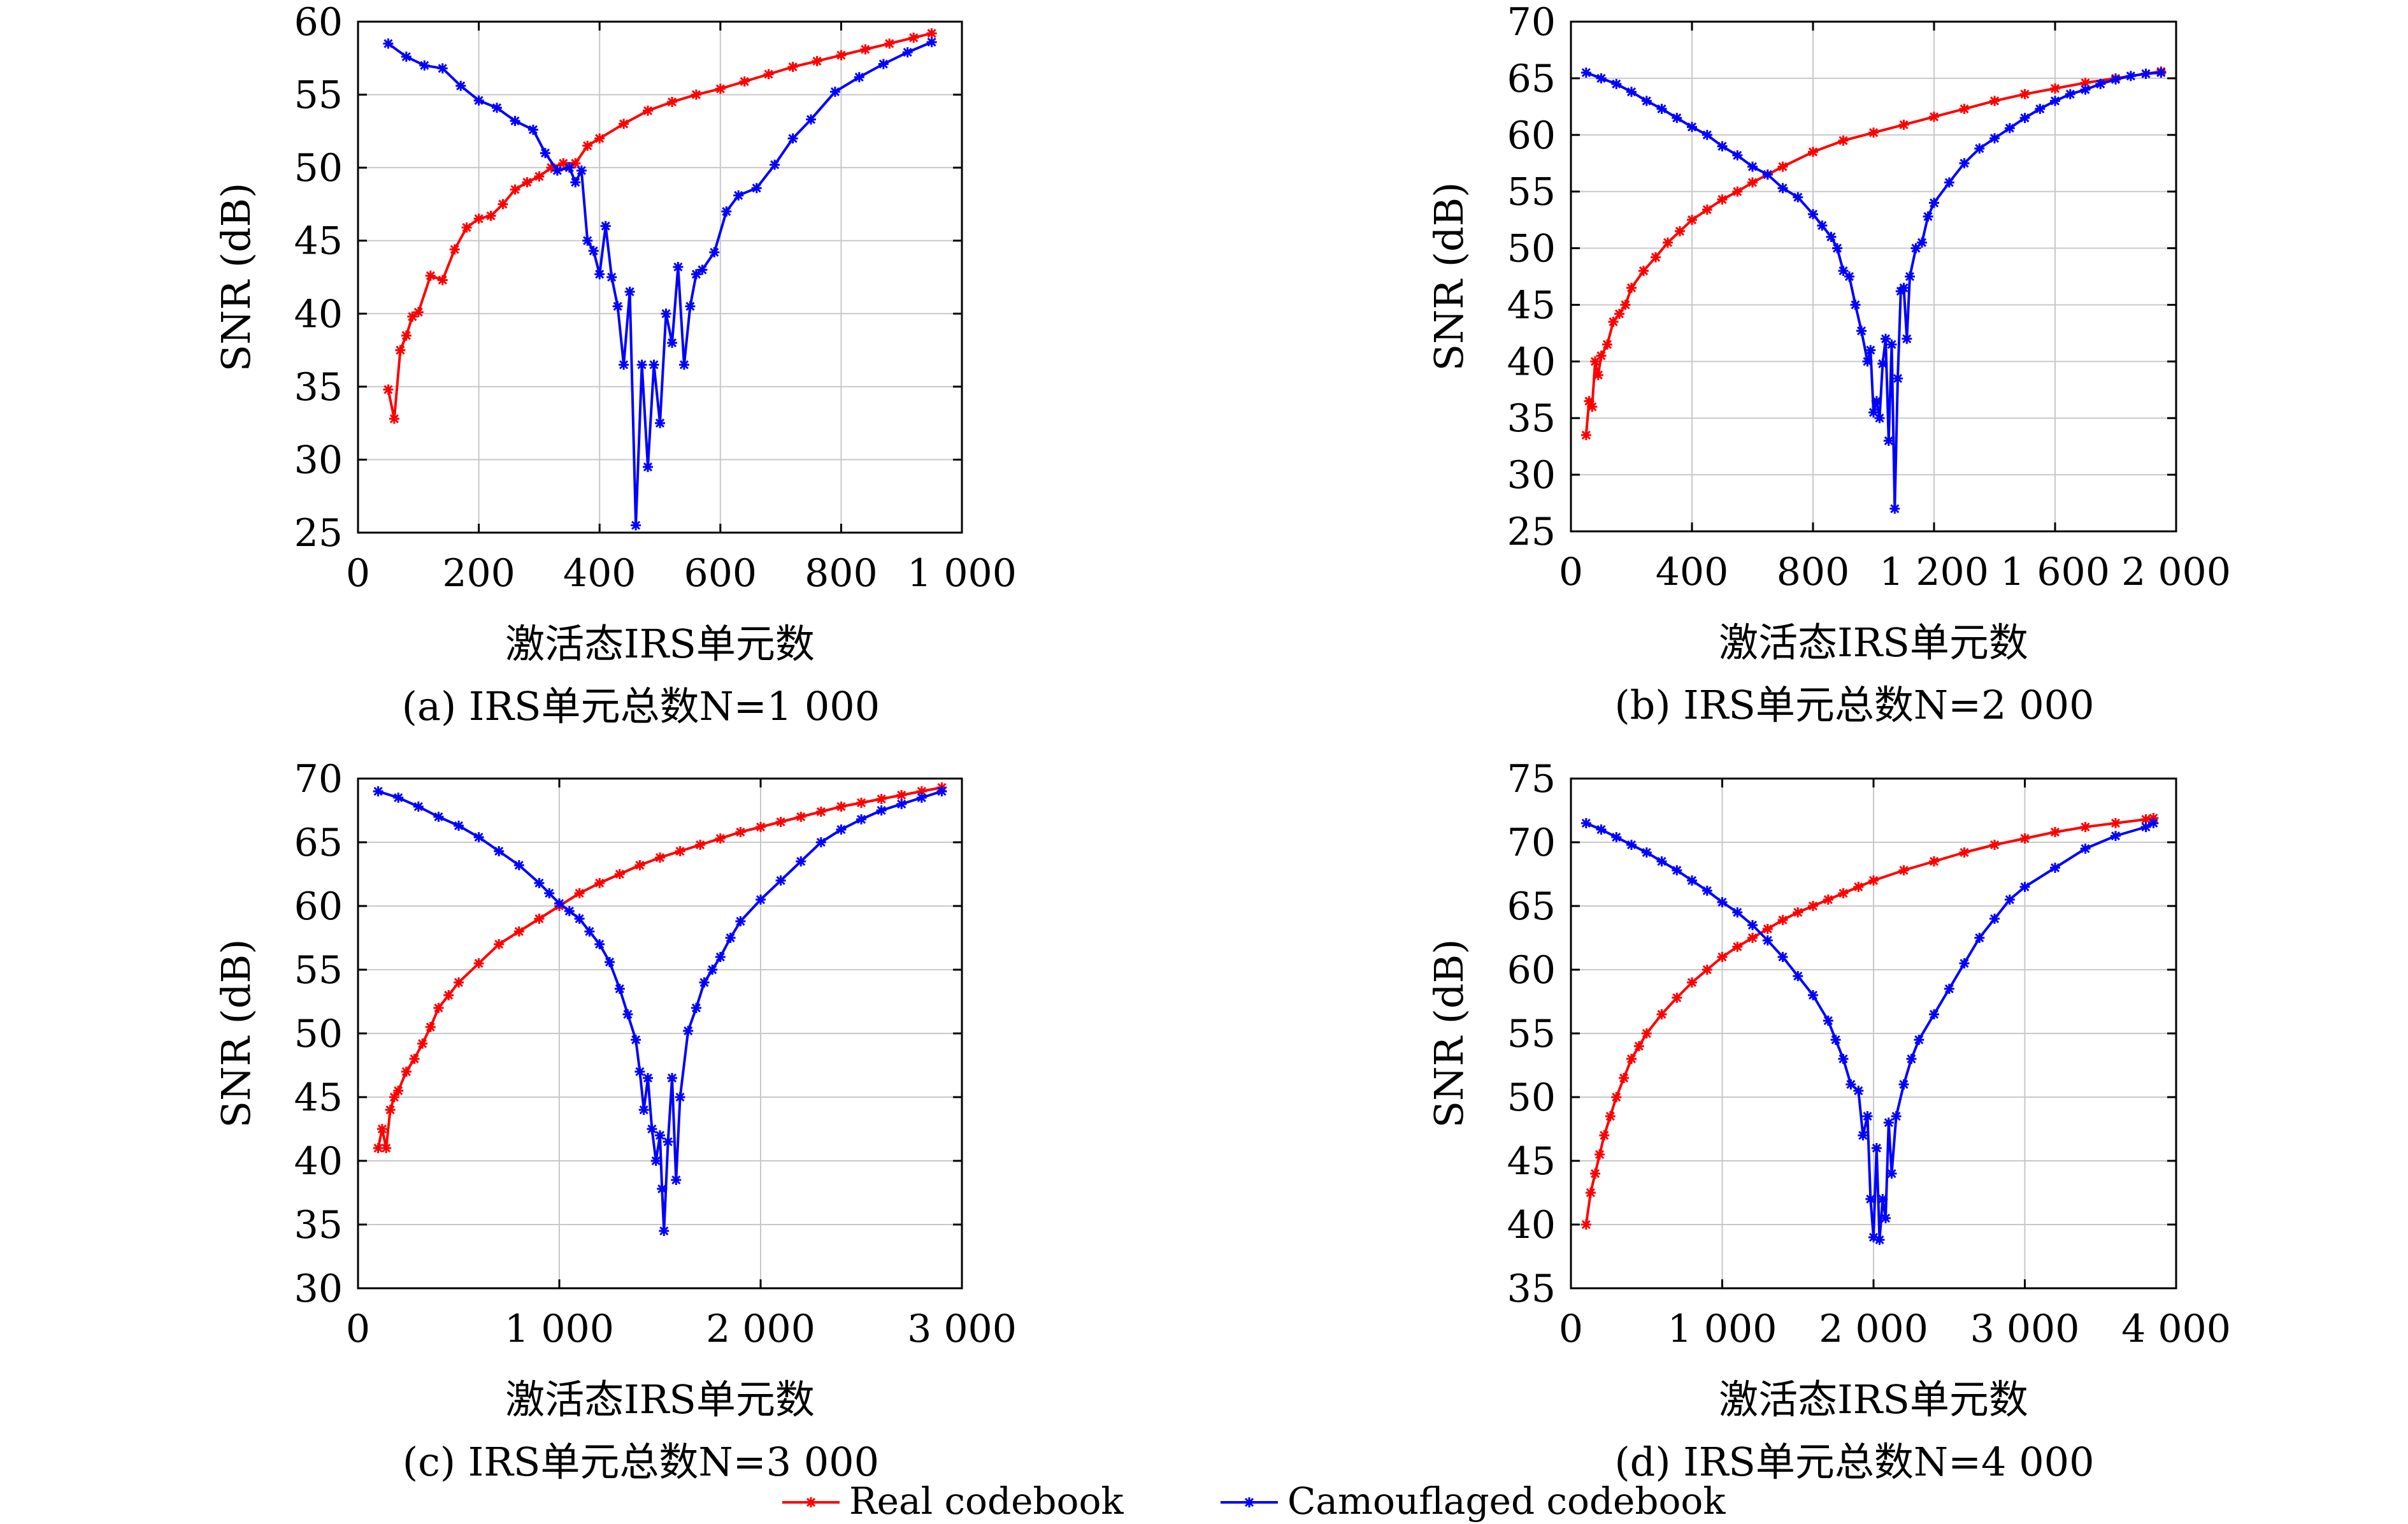 Image resolution: width=2408 pixels, height=1524 pixels. I want to click on x-tick-label: 1 600, so click(2055, 572).